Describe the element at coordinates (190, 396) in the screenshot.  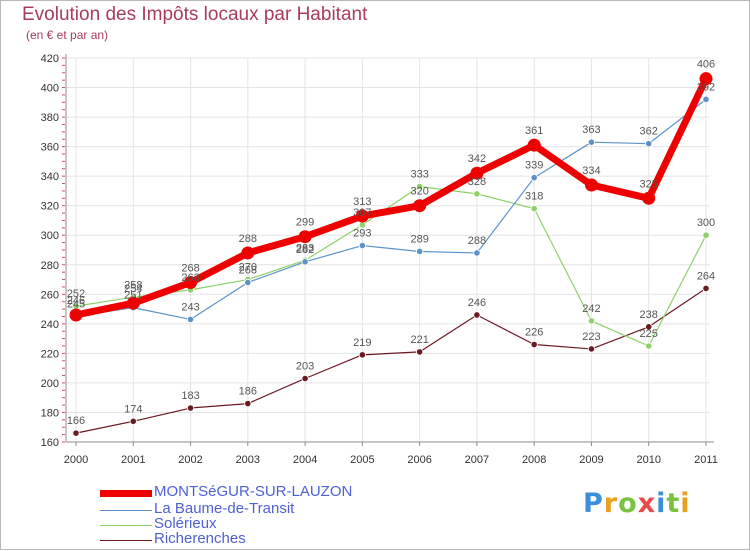
I see `data-label-richerenches: 183` at that location.